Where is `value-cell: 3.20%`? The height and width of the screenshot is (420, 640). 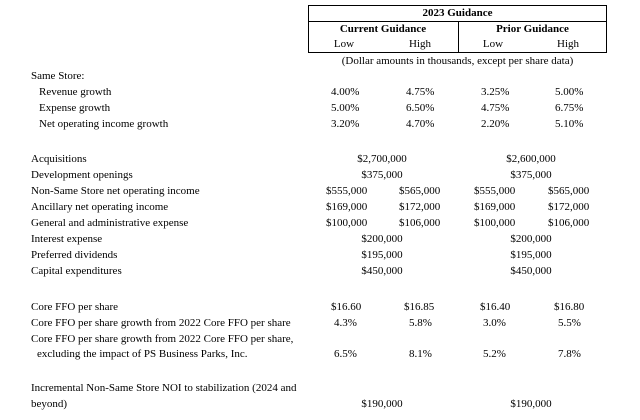
value-cell: 3.20% is located at coordinates (345, 124).